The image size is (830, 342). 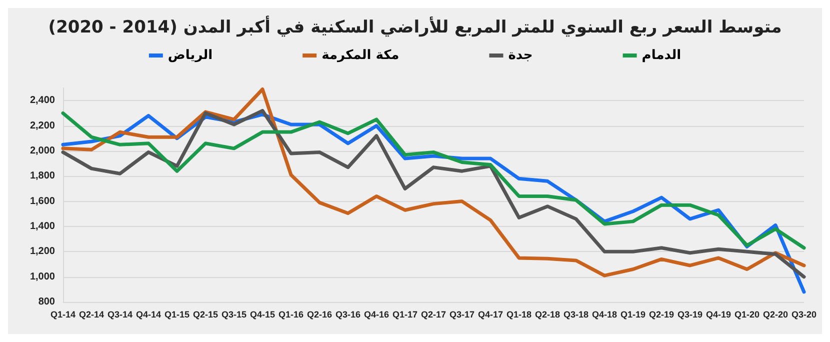 I want to click on legend-label: الدمام, so click(x=662, y=55).